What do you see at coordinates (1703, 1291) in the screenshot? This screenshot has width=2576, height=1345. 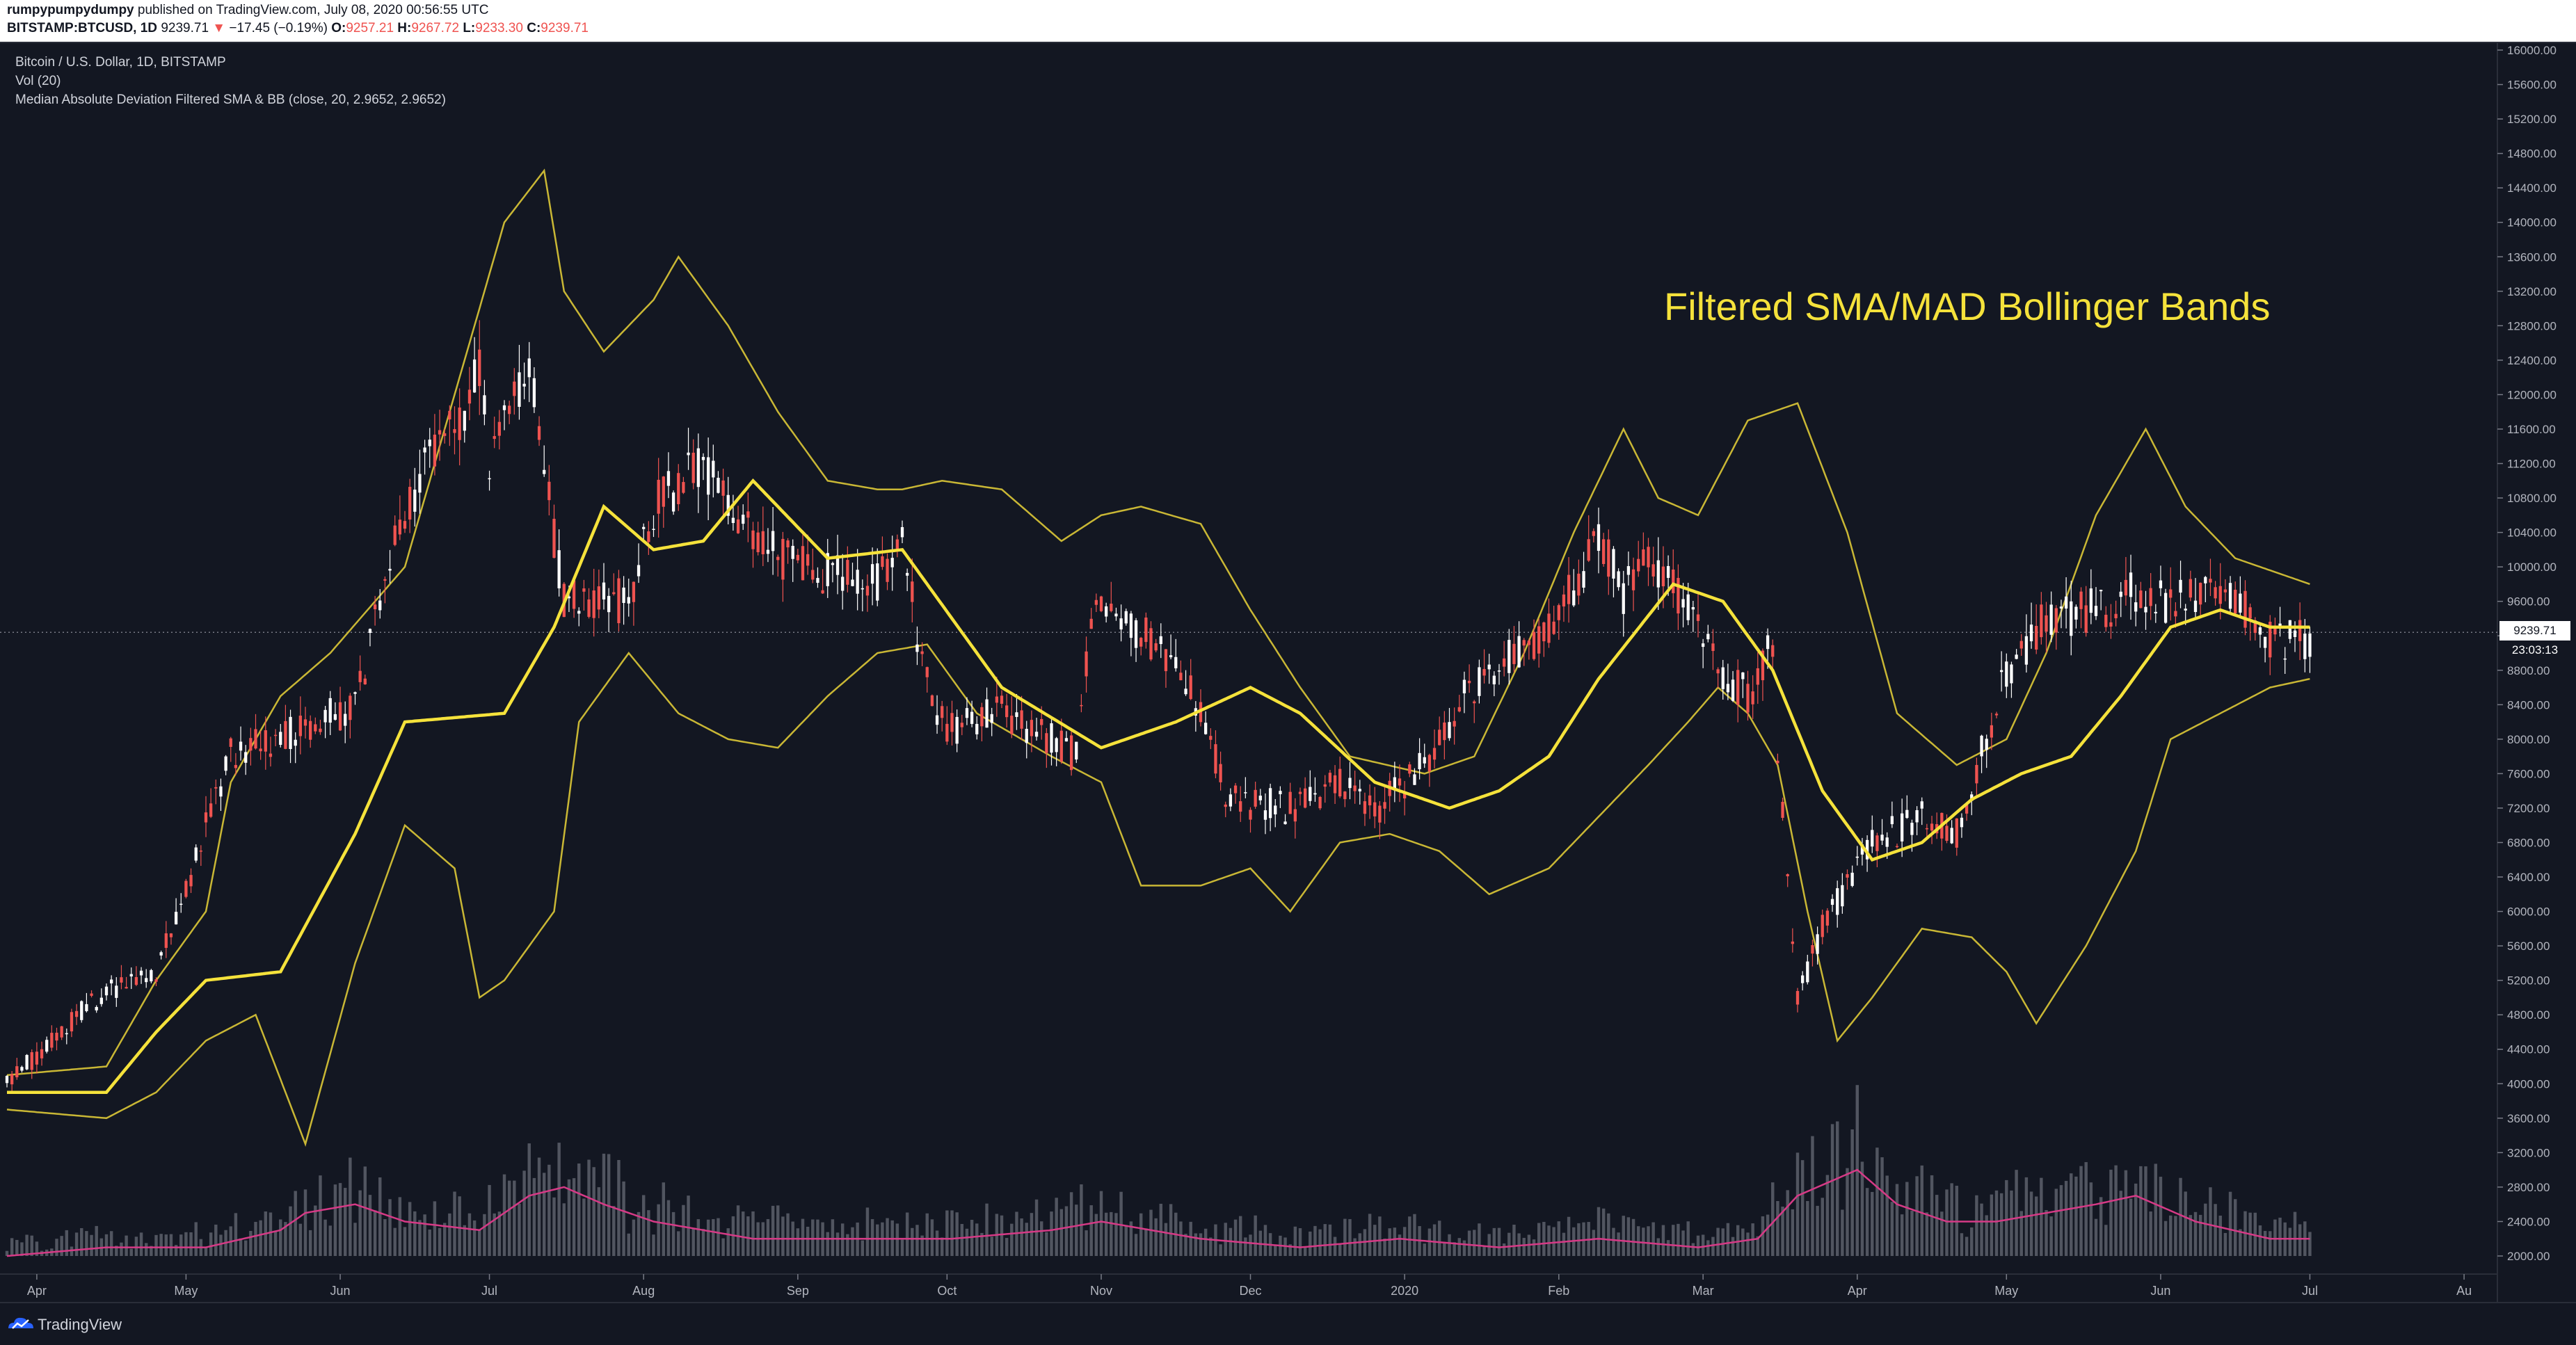 I see `time-tick-label: Mar` at bounding box center [1703, 1291].